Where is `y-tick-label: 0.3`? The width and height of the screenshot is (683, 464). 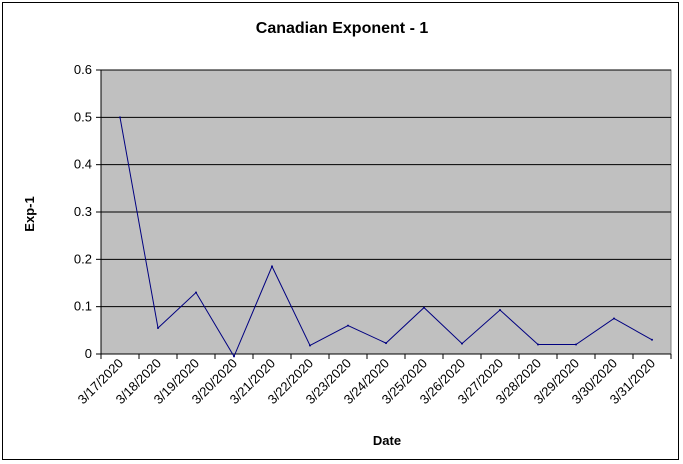 y-tick-label: 0.3 is located at coordinates (83, 211).